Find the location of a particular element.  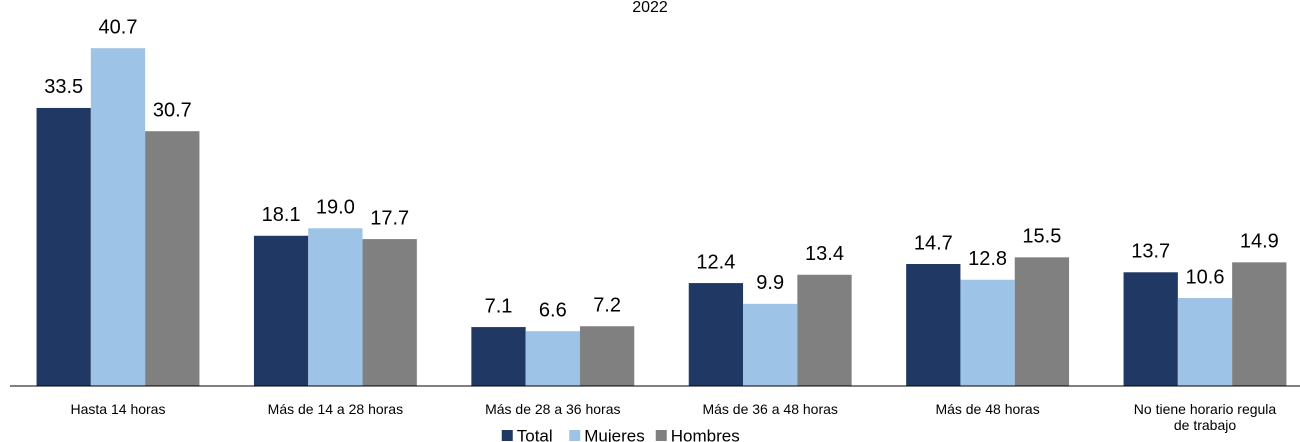

data-label: 17.7 is located at coordinates (389, 218).